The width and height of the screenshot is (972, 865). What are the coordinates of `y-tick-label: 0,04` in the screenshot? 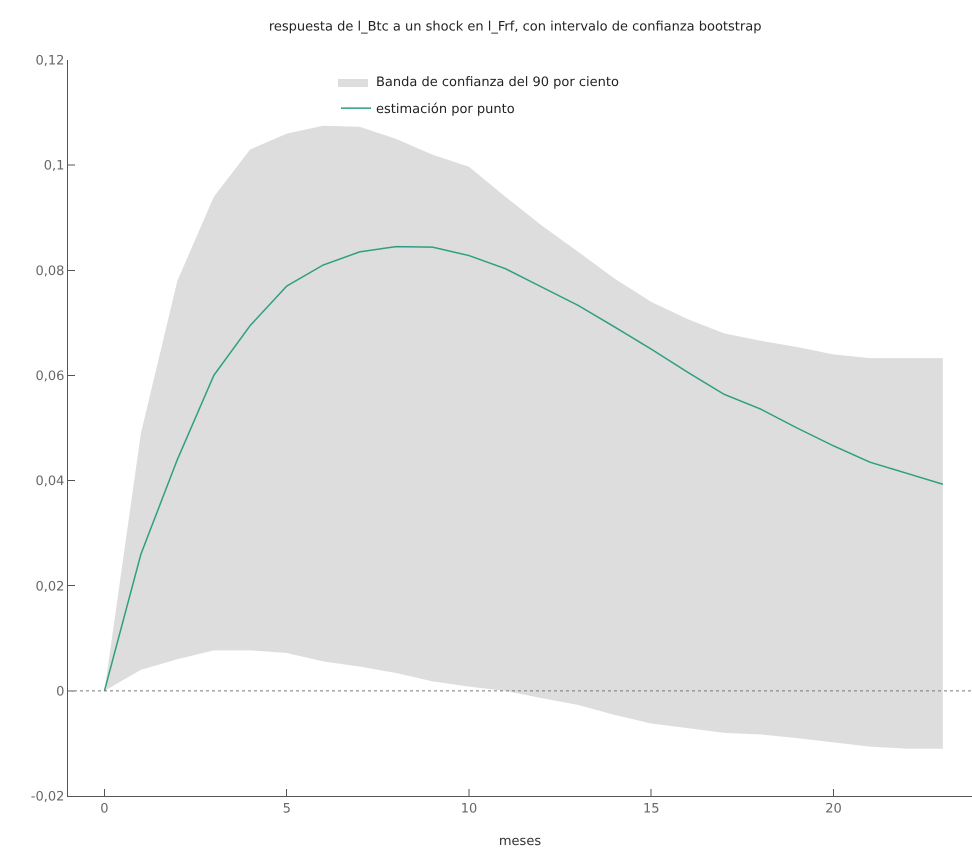 It's located at (49, 482).